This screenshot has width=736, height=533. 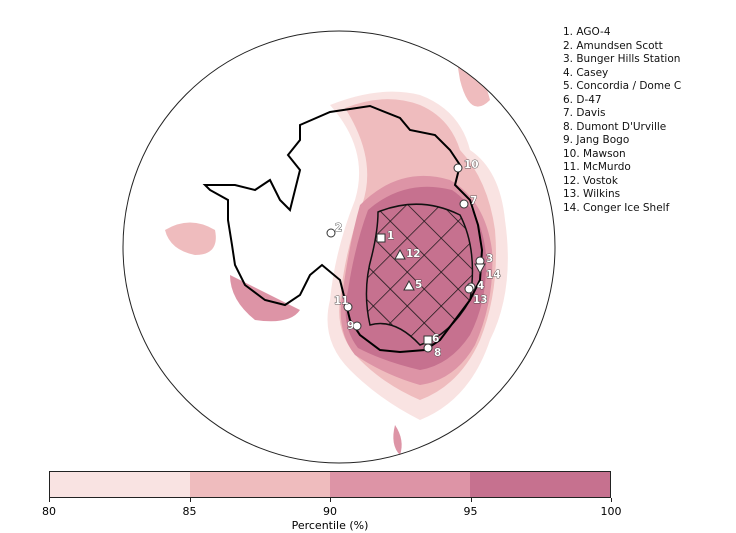 What do you see at coordinates (480, 300) in the screenshot?
I see `station-label: 13` at bounding box center [480, 300].